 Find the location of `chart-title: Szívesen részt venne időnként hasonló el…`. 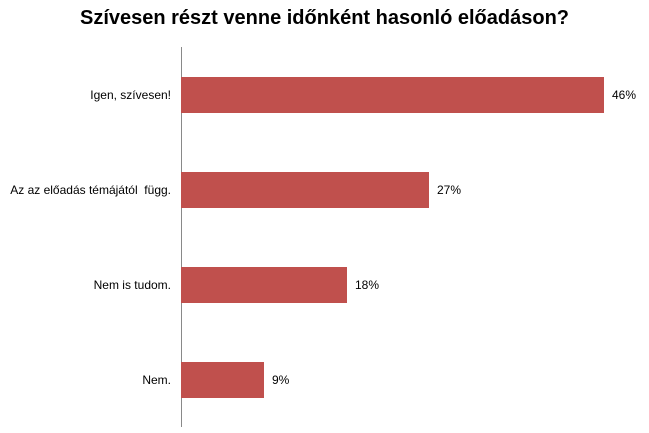

chart-title: Szívesen részt venne időnként hasonló el… is located at coordinates (324, 18).